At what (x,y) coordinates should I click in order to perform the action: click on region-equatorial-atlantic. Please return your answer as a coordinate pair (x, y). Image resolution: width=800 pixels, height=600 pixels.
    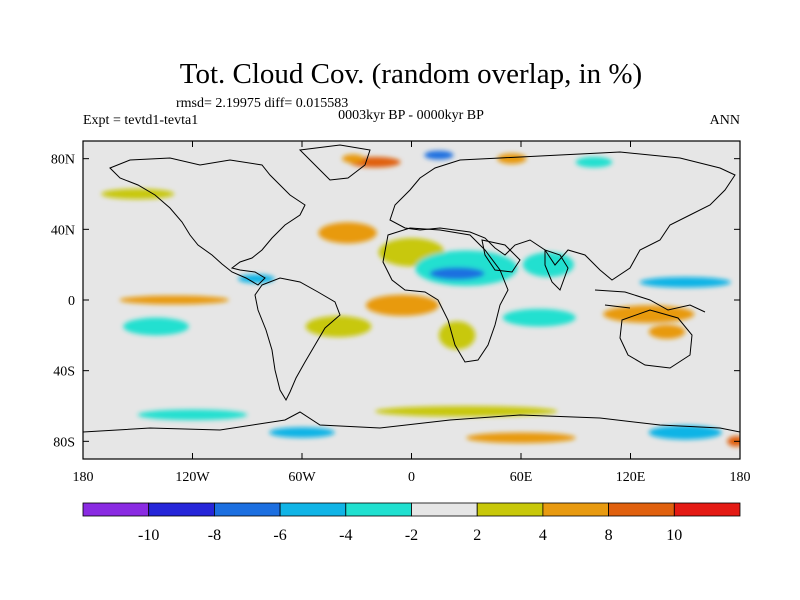
    Looking at the image, I should click on (402, 305).